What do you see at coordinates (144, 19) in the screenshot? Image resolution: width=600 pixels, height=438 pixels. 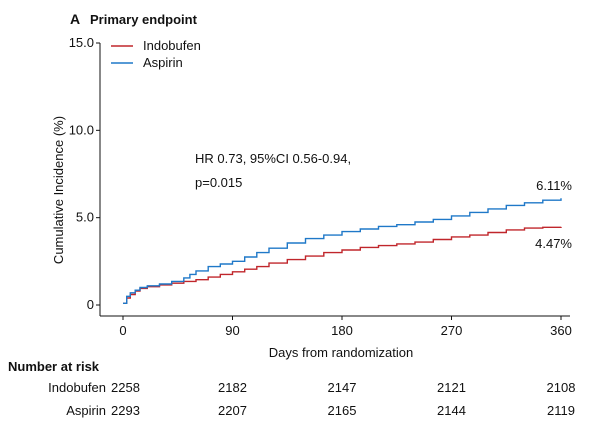 I see `chart-title: Primary endpoint` at bounding box center [144, 19].